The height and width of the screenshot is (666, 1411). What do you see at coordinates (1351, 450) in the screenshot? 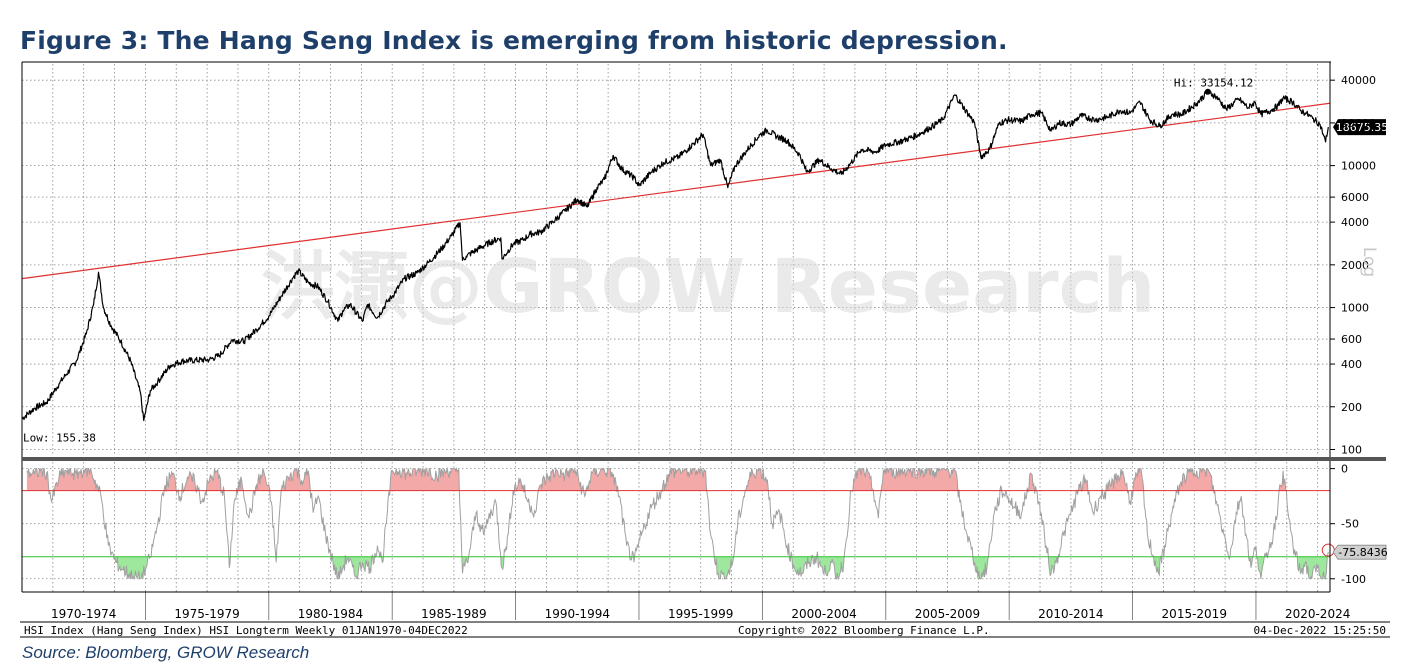
I see `y-tick-label: 100` at bounding box center [1351, 450].